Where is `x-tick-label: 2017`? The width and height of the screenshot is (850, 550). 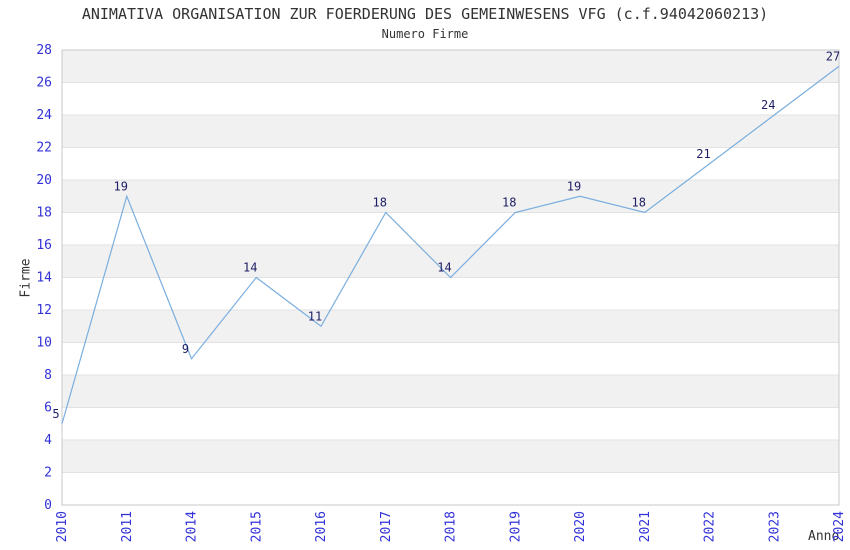
x-tick-label: 2017 is located at coordinates (386, 526).